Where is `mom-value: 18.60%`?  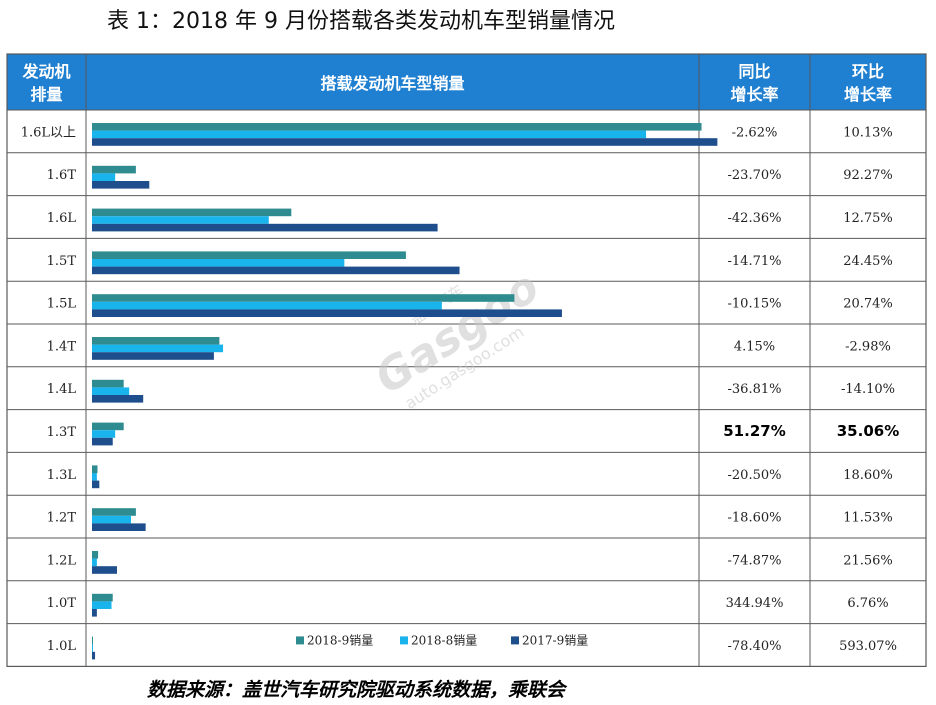 mom-value: 18.60% is located at coordinates (868, 475).